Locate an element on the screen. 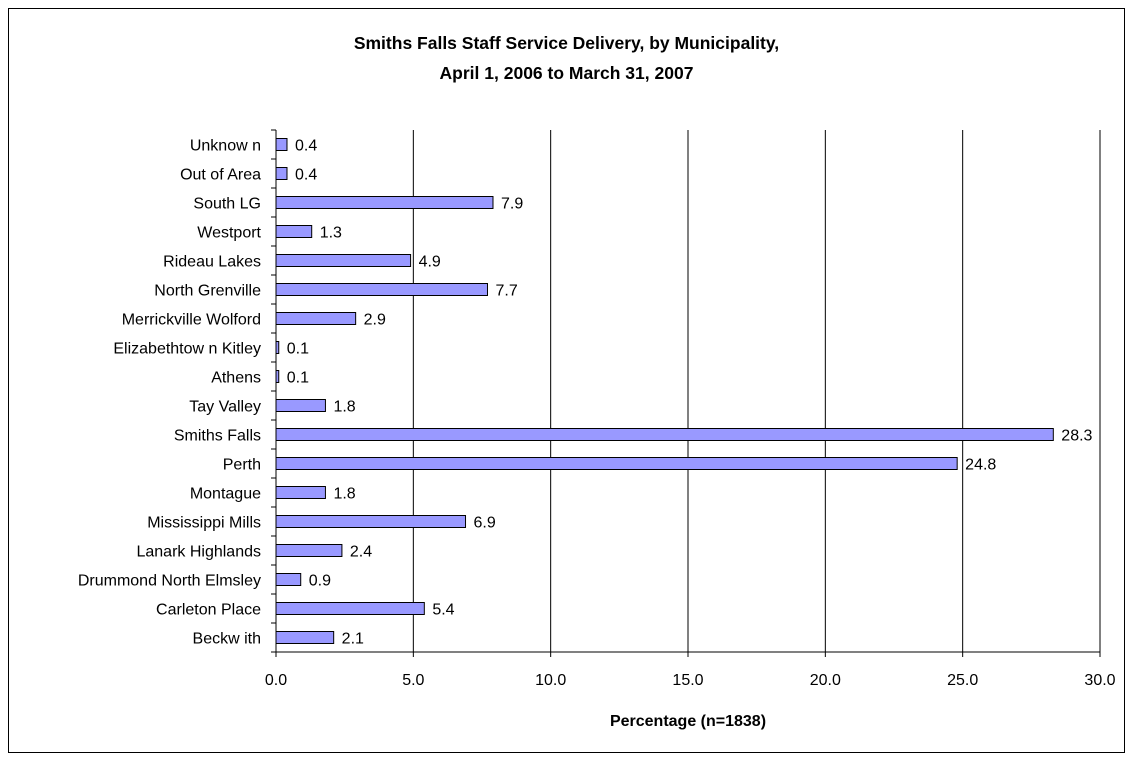 This screenshot has width=1133, height=761. data-label: 2.4 is located at coordinates (361, 552).